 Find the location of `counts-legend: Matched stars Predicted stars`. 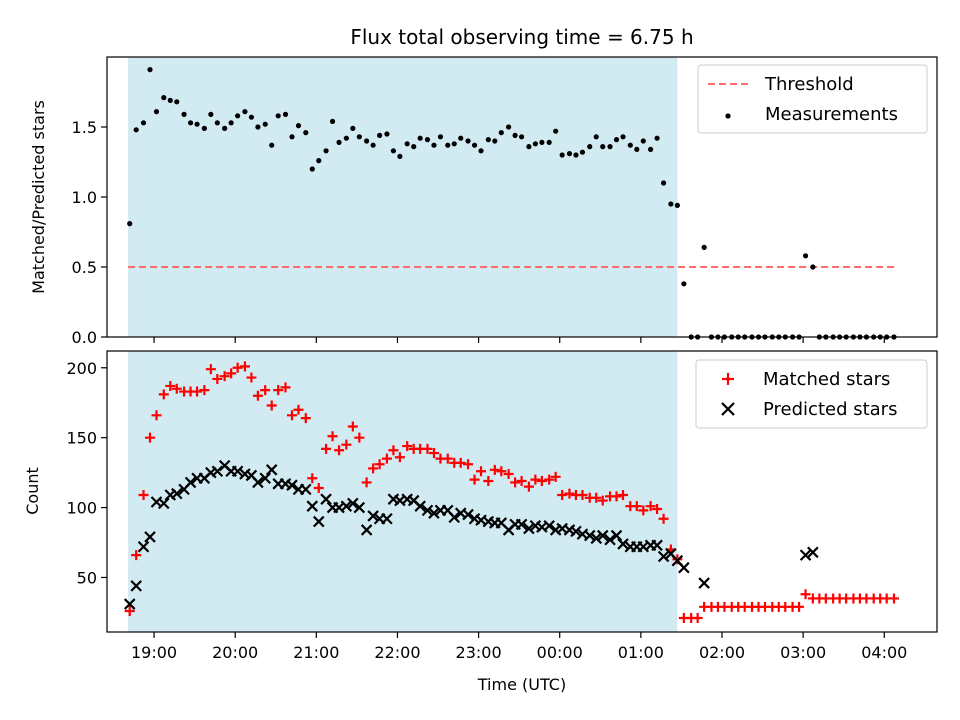

counts-legend: Matched stars Predicted stars is located at coordinates (811, 394).